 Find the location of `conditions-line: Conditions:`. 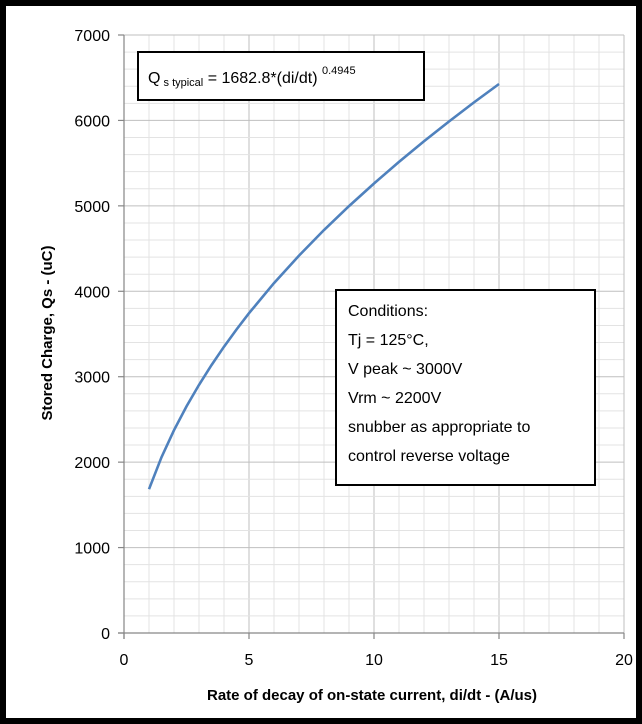

conditions-line: Conditions: is located at coordinates (388, 311).